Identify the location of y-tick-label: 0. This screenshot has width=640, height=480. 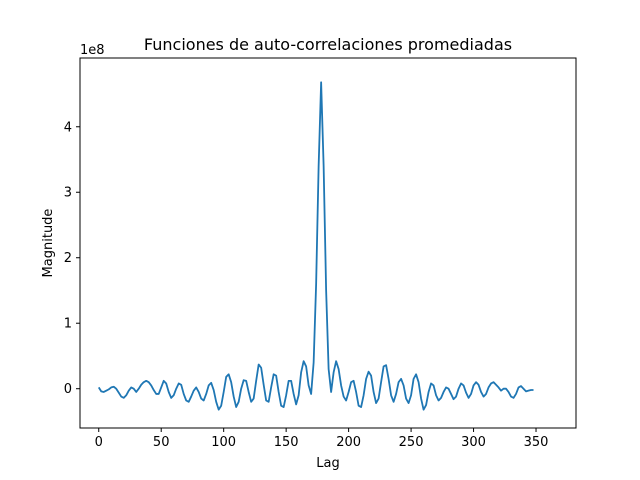
(68, 389).